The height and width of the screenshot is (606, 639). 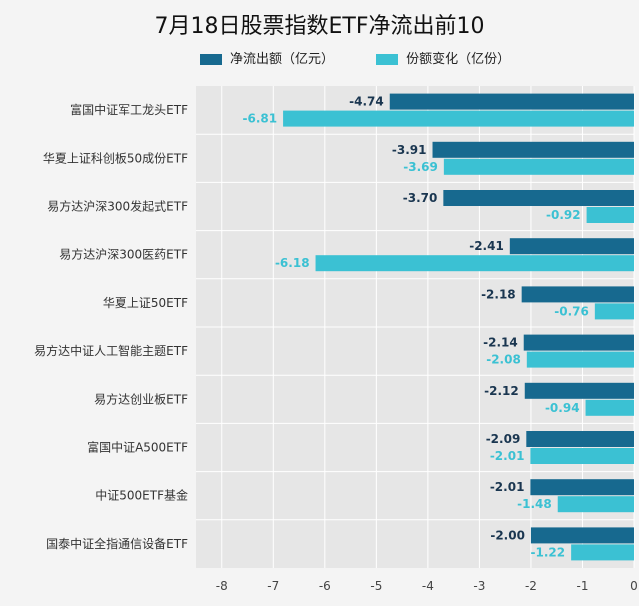 I want to click on data-label-net-outflow: -3.91, so click(x=409, y=150).